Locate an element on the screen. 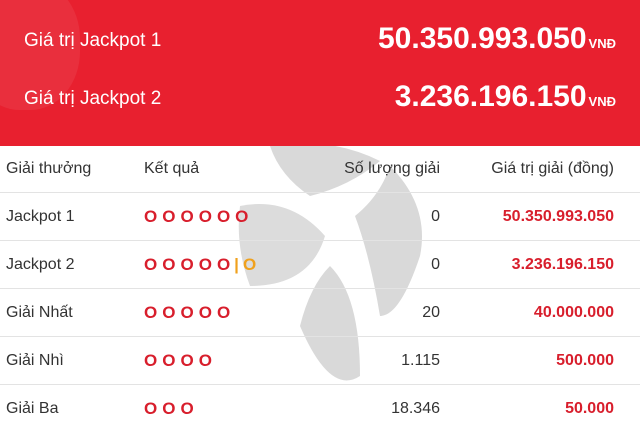 The width and height of the screenshot is (640, 432). jackpot-2-value: 3.236.196.150 VNĐ is located at coordinates (505, 97).